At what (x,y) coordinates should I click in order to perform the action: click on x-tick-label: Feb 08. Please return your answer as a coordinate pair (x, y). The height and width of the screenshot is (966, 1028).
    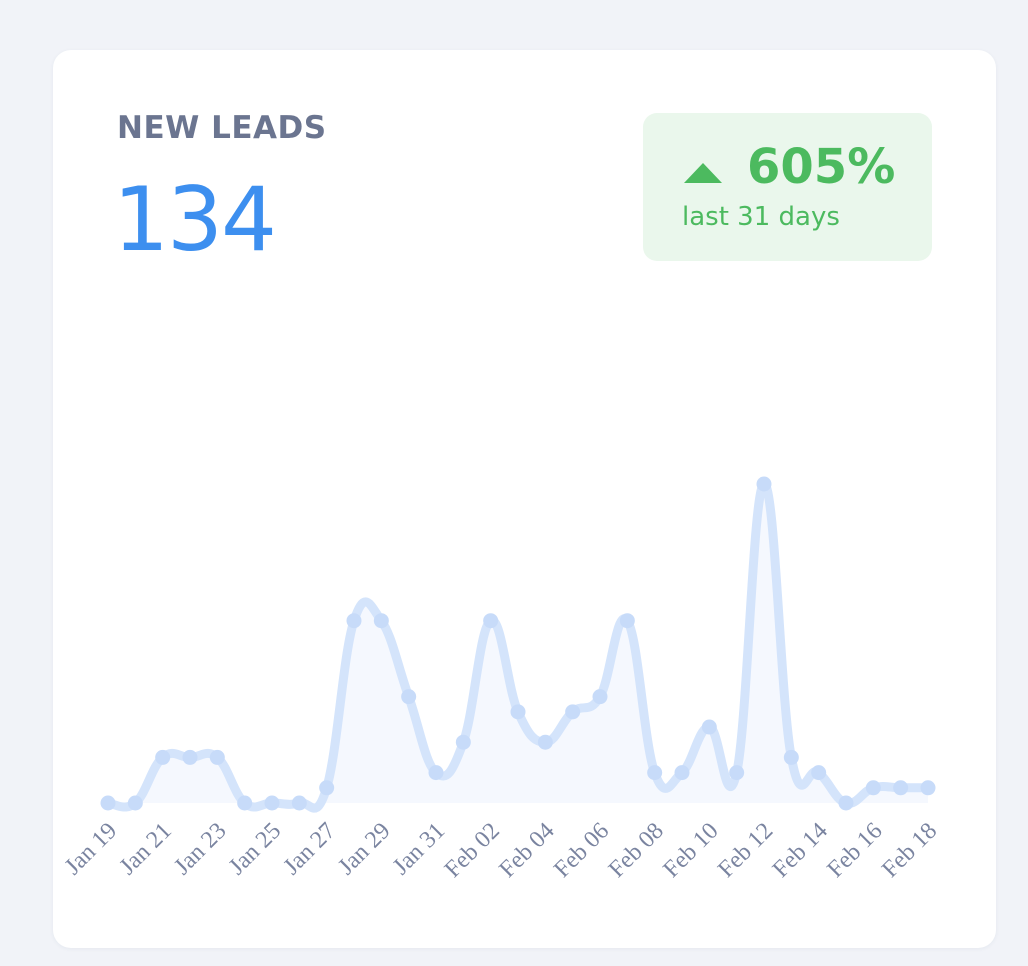
    Looking at the image, I should click on (636, 850).